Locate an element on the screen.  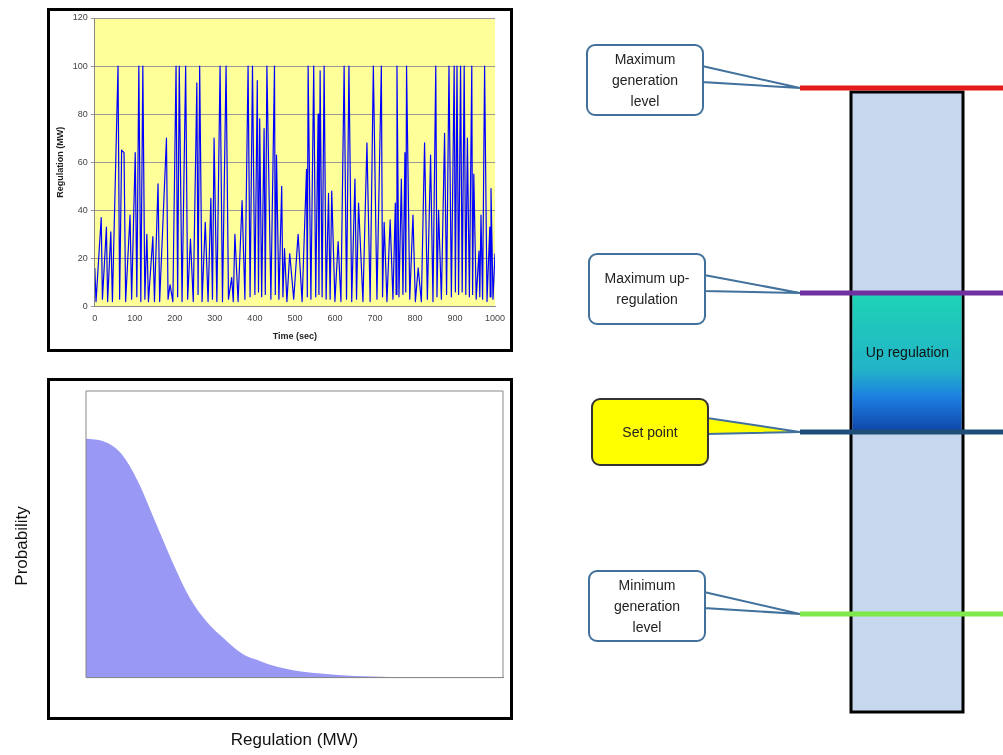
x-tick-label: 100 is located at coordinates (135, 318).